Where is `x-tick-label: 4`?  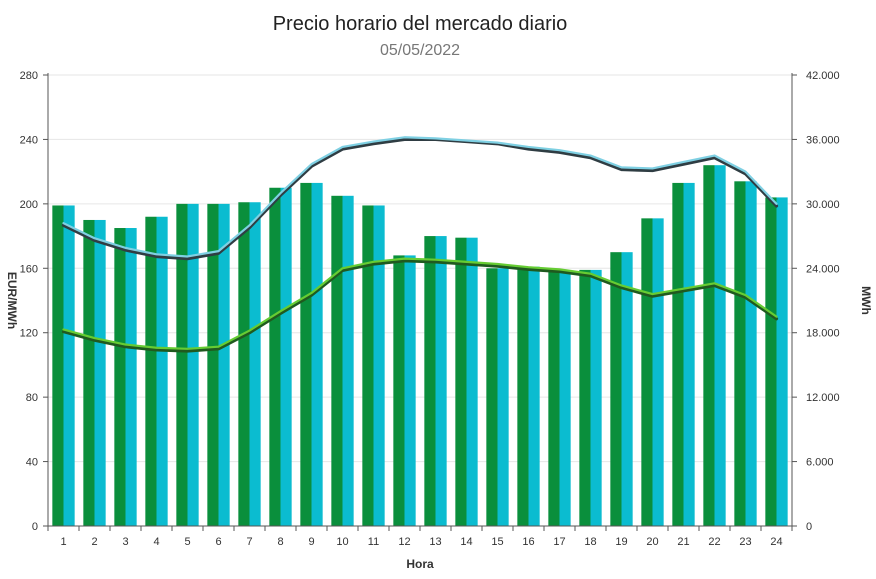 x-tick-label: 4 is located at coordinates (156, 542).